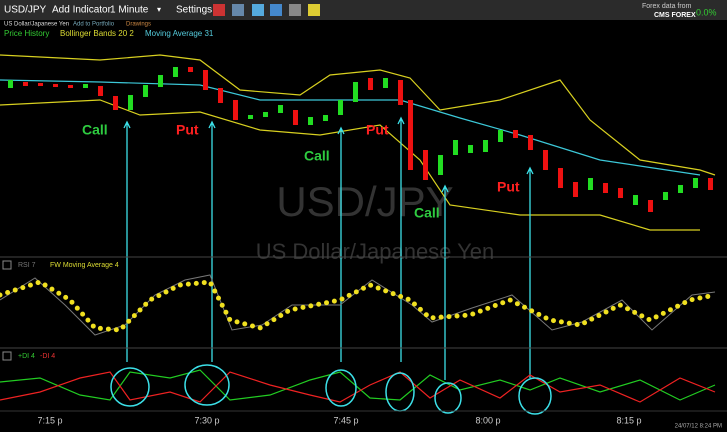  Describe the element at coordinates (487, 420) in the screenshot. I see `x-tick-label: 8:00 p` at that location.